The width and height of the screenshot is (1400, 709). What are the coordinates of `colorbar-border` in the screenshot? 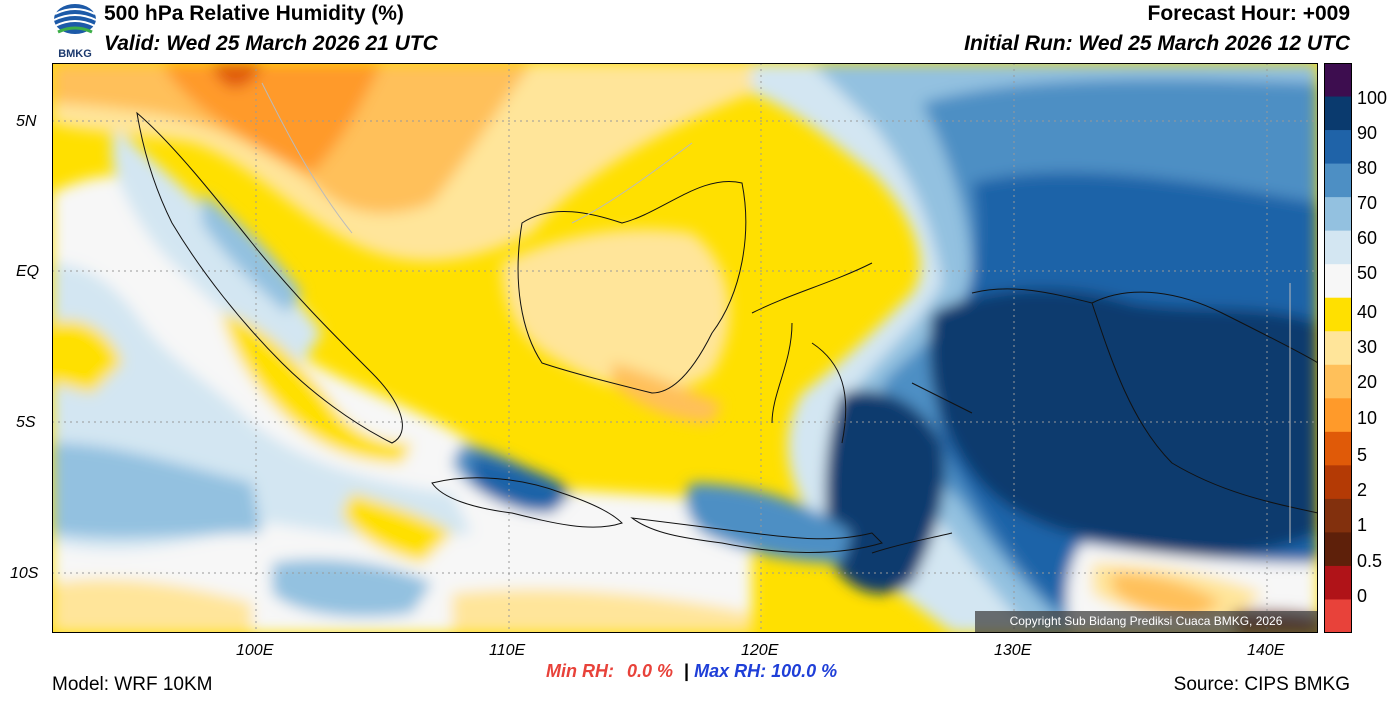 It's located at (1338, 348).